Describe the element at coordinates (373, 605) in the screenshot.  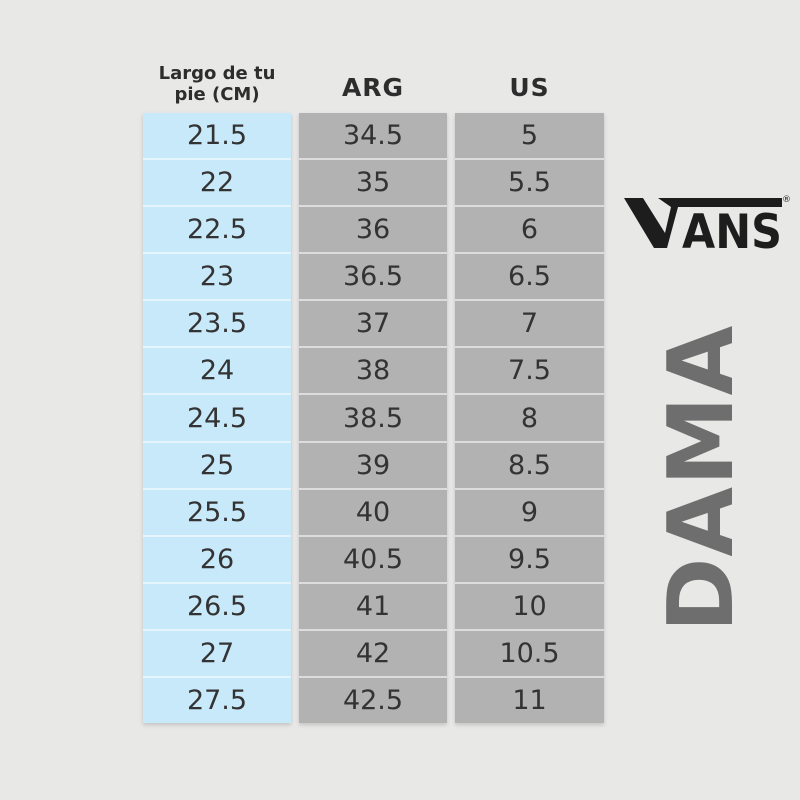
I see `size-cell-arg: 41` at that location.